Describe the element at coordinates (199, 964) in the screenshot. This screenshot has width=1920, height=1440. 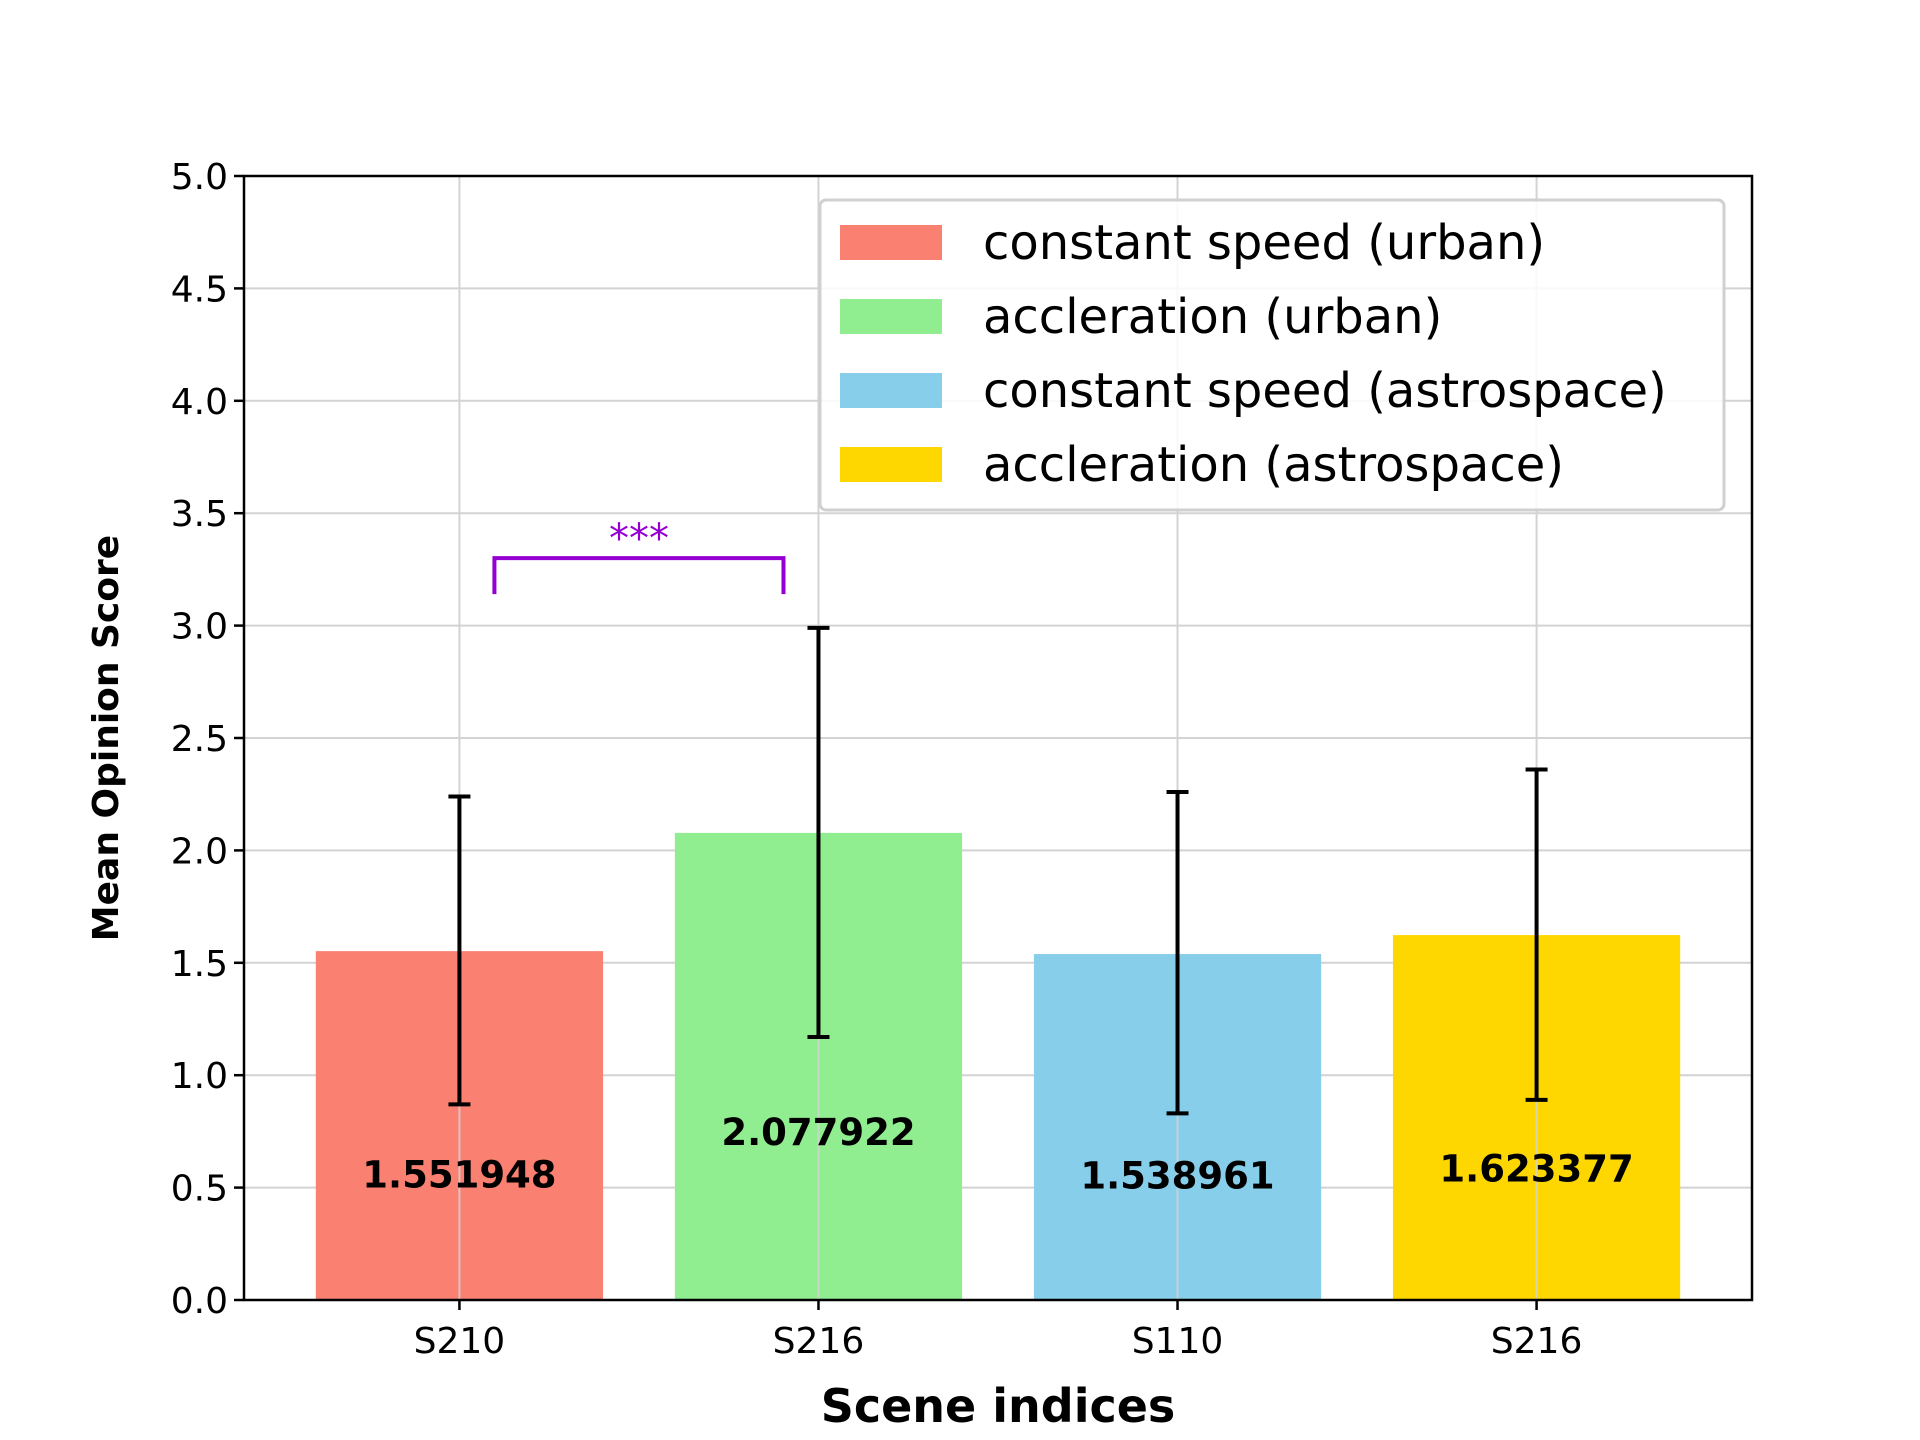
I see `y-tick-label: 1.5` at that location.